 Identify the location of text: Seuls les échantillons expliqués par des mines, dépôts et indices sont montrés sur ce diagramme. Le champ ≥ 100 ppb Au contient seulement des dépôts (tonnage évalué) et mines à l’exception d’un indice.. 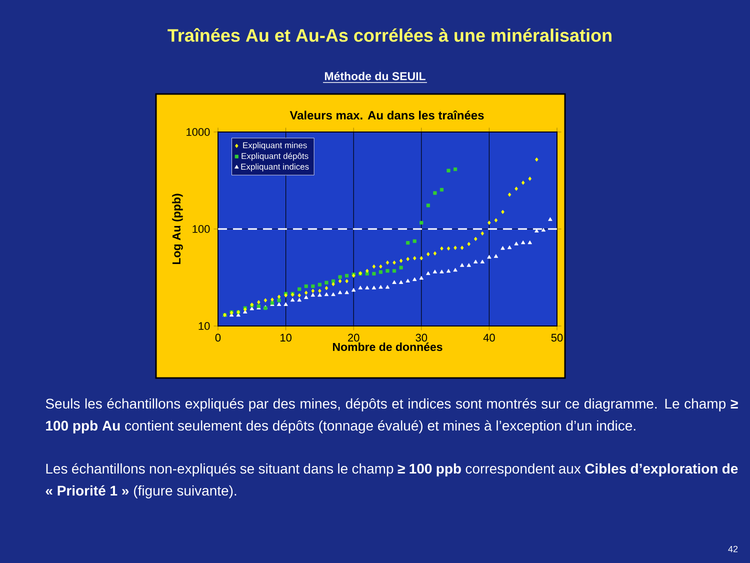
(392, 416).